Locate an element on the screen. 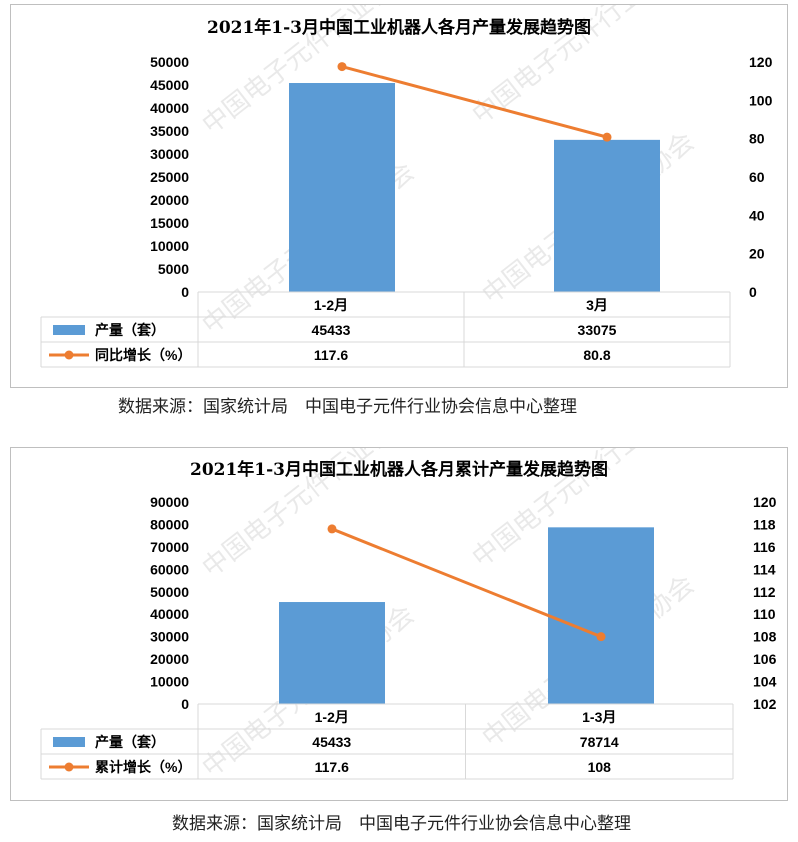 This screenshot has height=842, width=798. right-axis-tick-label: 110 is located at coordinates (764, 614).